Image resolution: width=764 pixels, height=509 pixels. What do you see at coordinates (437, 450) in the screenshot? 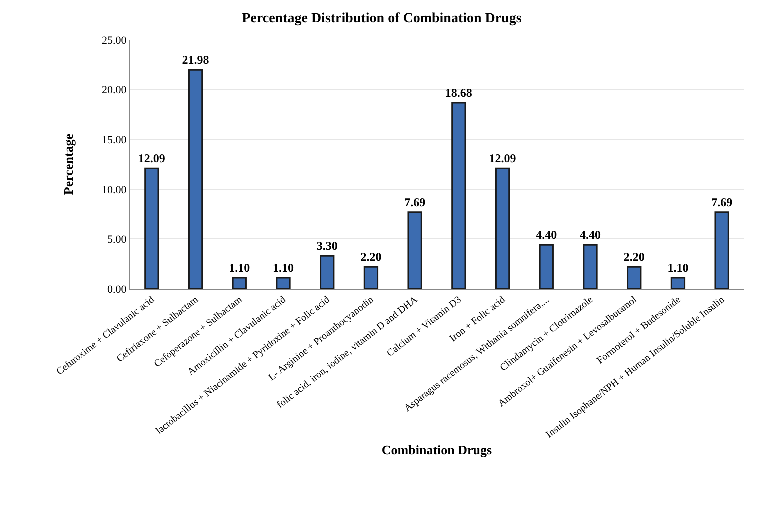
I see `x-axis-title: Combination Drugs` at bounding box center [437, 450].